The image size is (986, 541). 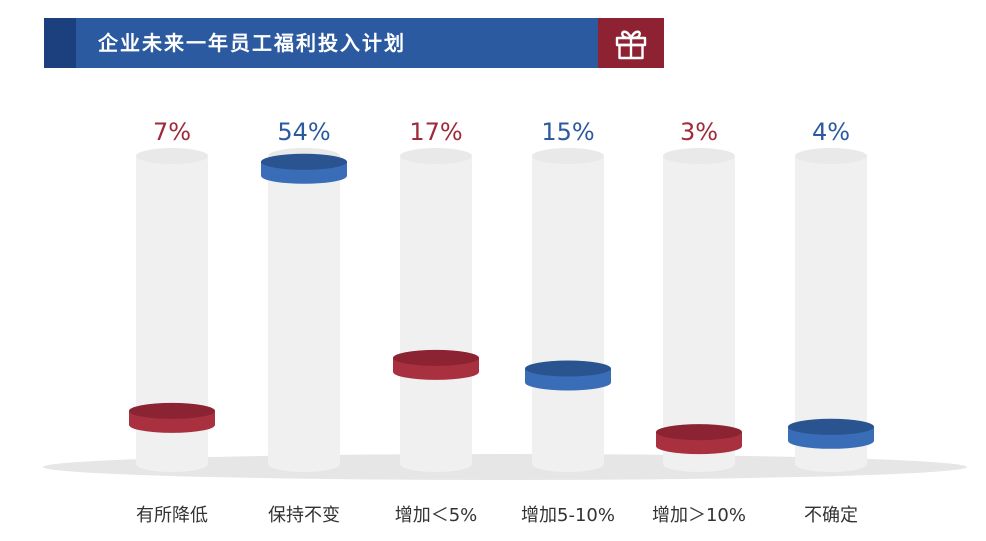 What do you see at coordinates (60, 43) in the screenshot?
I see `title-accent` at bounding box center [60, 43].